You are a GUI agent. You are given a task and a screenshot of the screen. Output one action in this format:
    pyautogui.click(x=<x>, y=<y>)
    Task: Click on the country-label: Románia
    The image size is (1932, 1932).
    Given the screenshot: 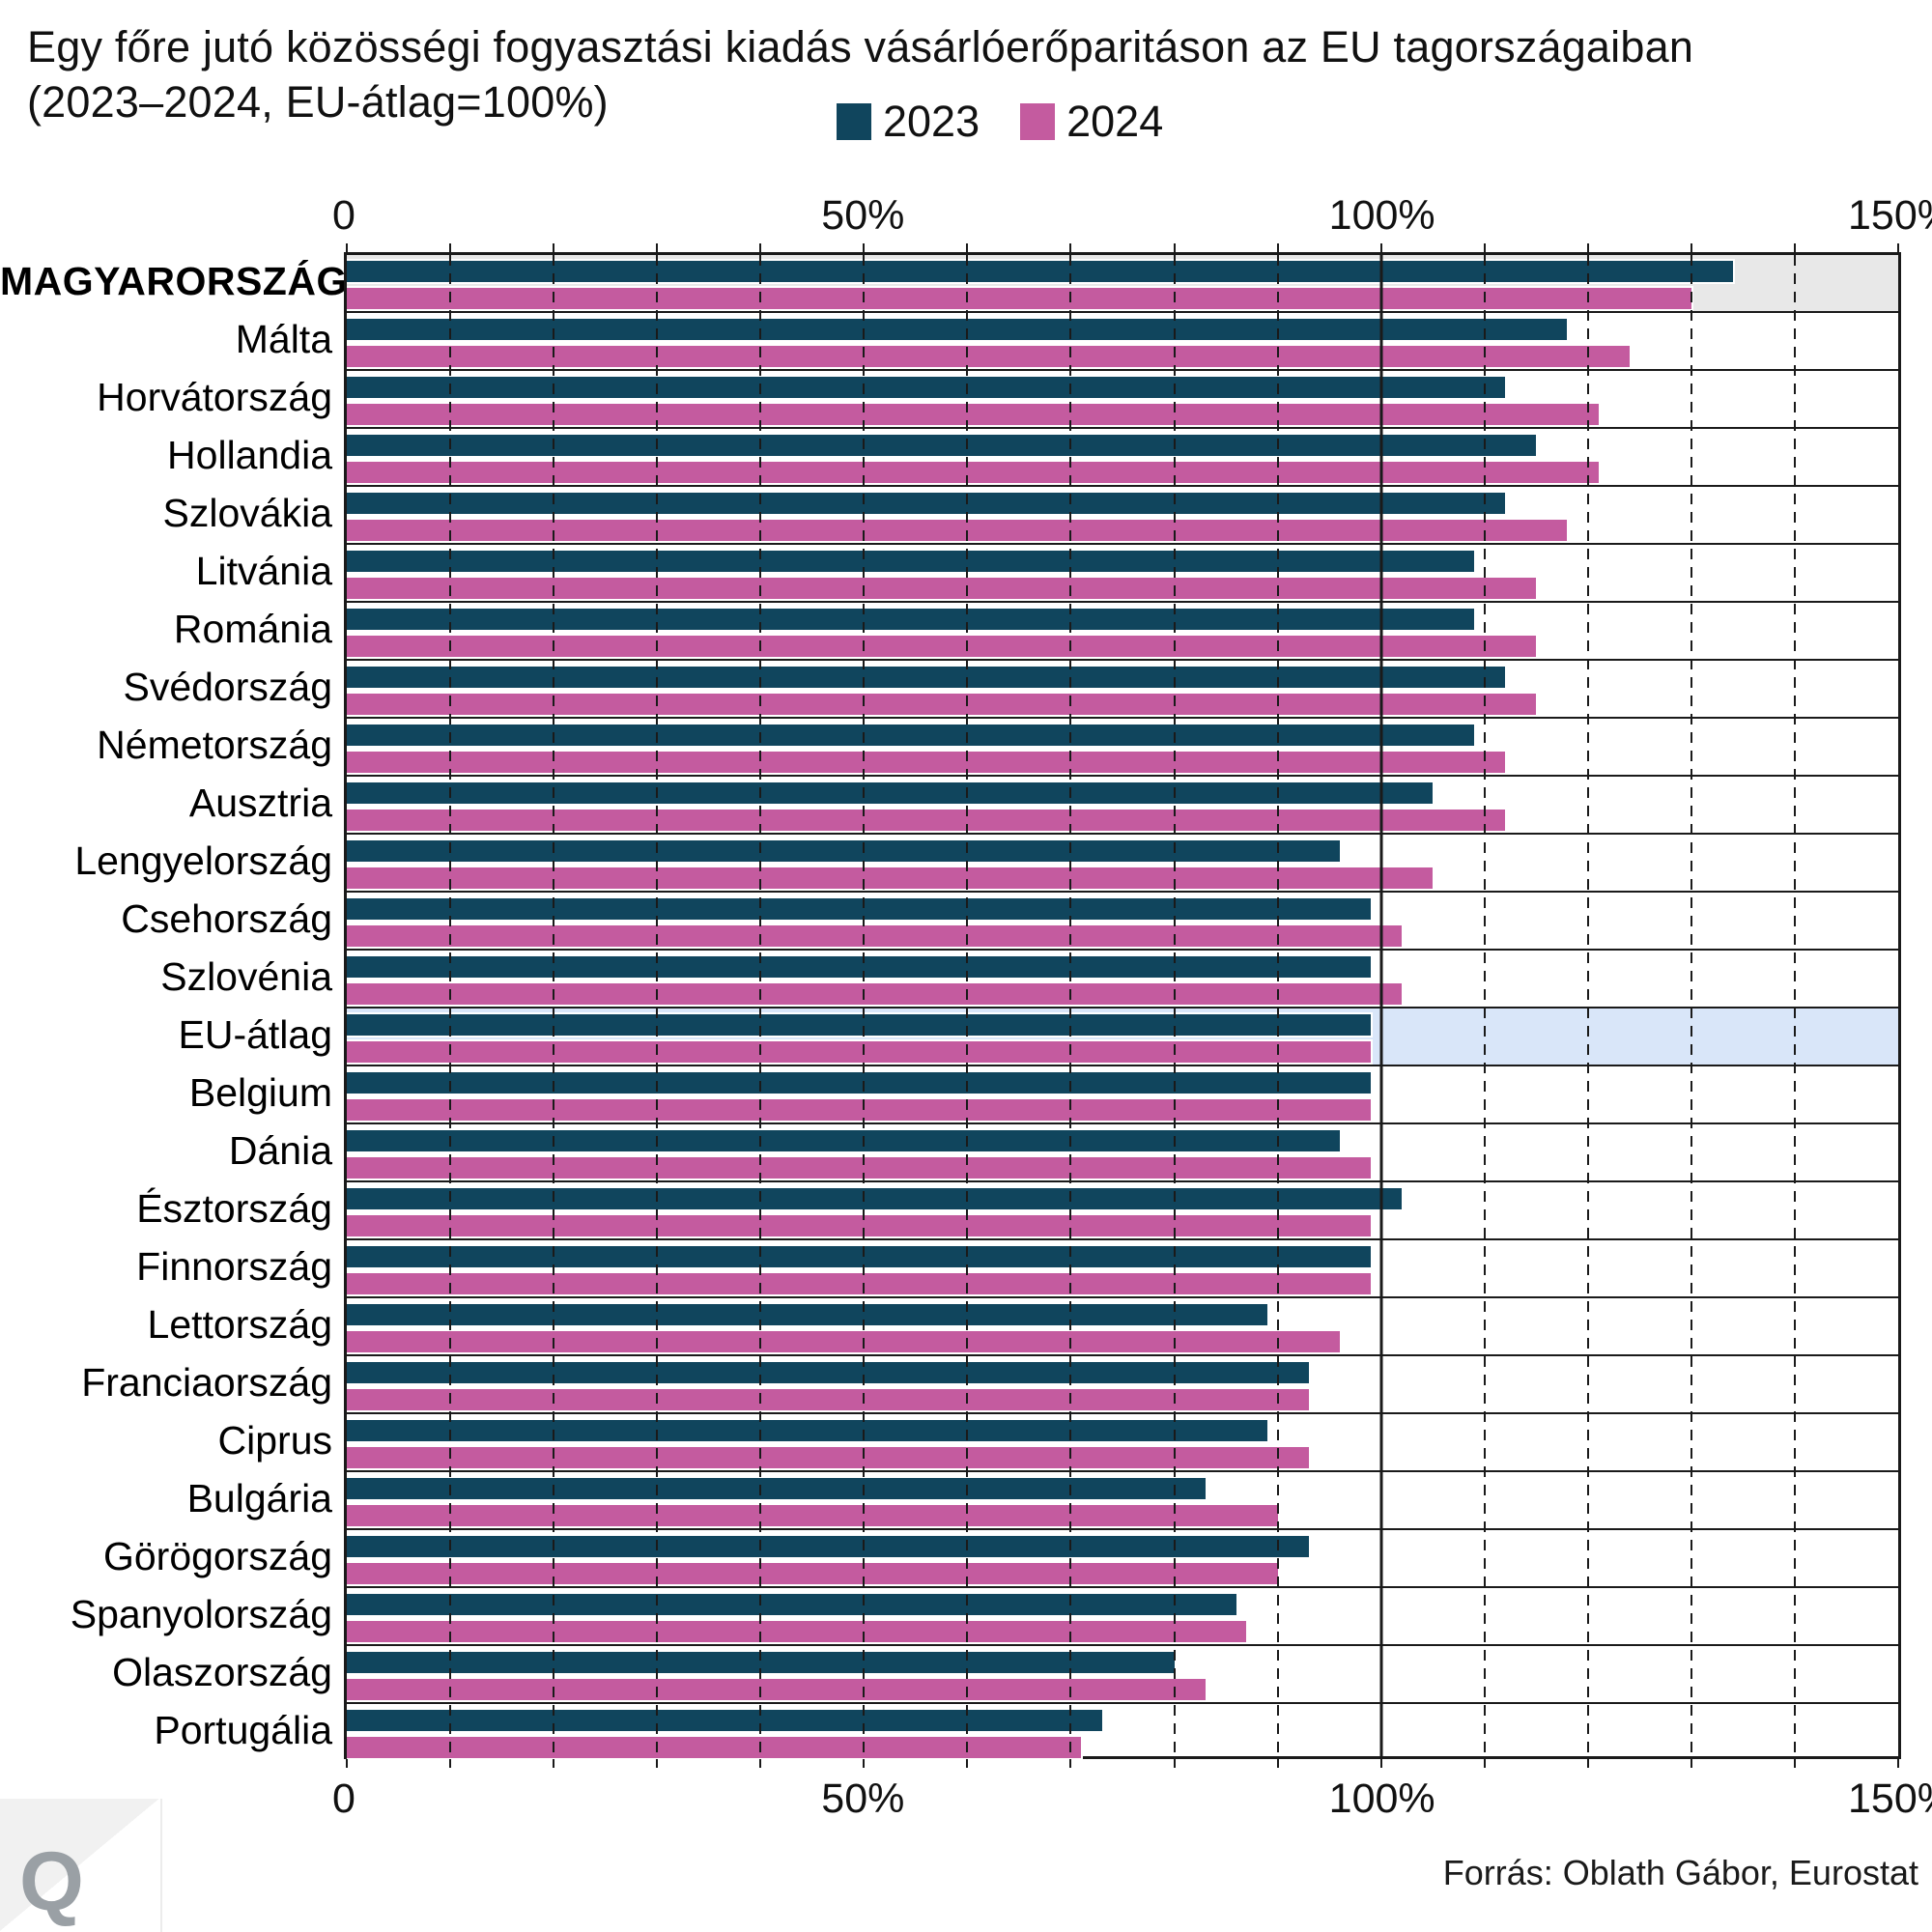 What is the action you would take?
    pyautogui.click(x=252, y=629)
    